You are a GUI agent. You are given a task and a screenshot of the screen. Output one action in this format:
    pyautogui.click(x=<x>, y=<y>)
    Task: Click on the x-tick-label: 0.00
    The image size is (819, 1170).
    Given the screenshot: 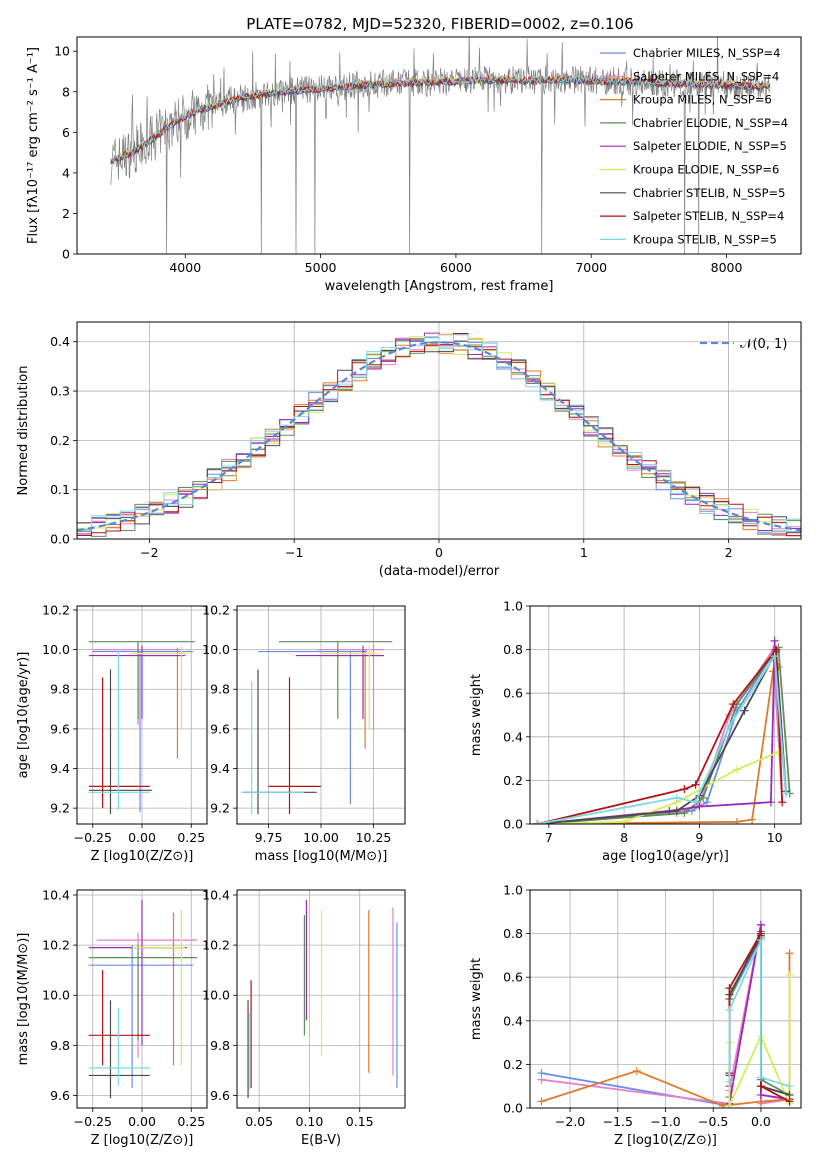 What is the action you would take?
    pyautogui.click(x=142, y=837)
    